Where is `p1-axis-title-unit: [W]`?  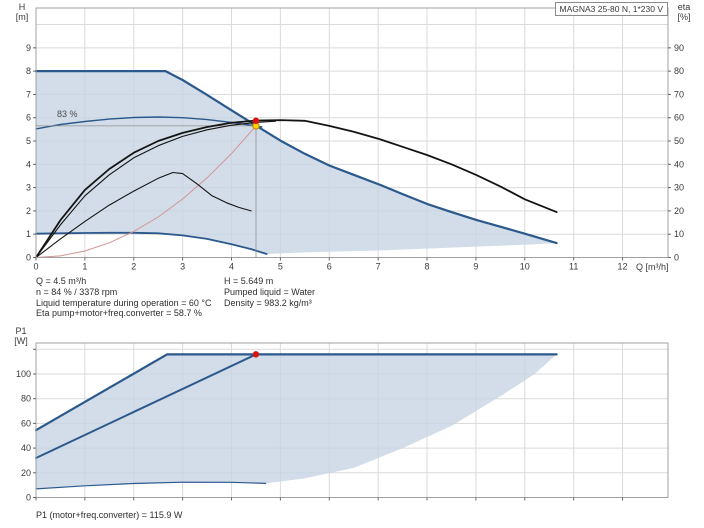
p1-axis-title-unit: [W] is located at coordinates (21, 341).